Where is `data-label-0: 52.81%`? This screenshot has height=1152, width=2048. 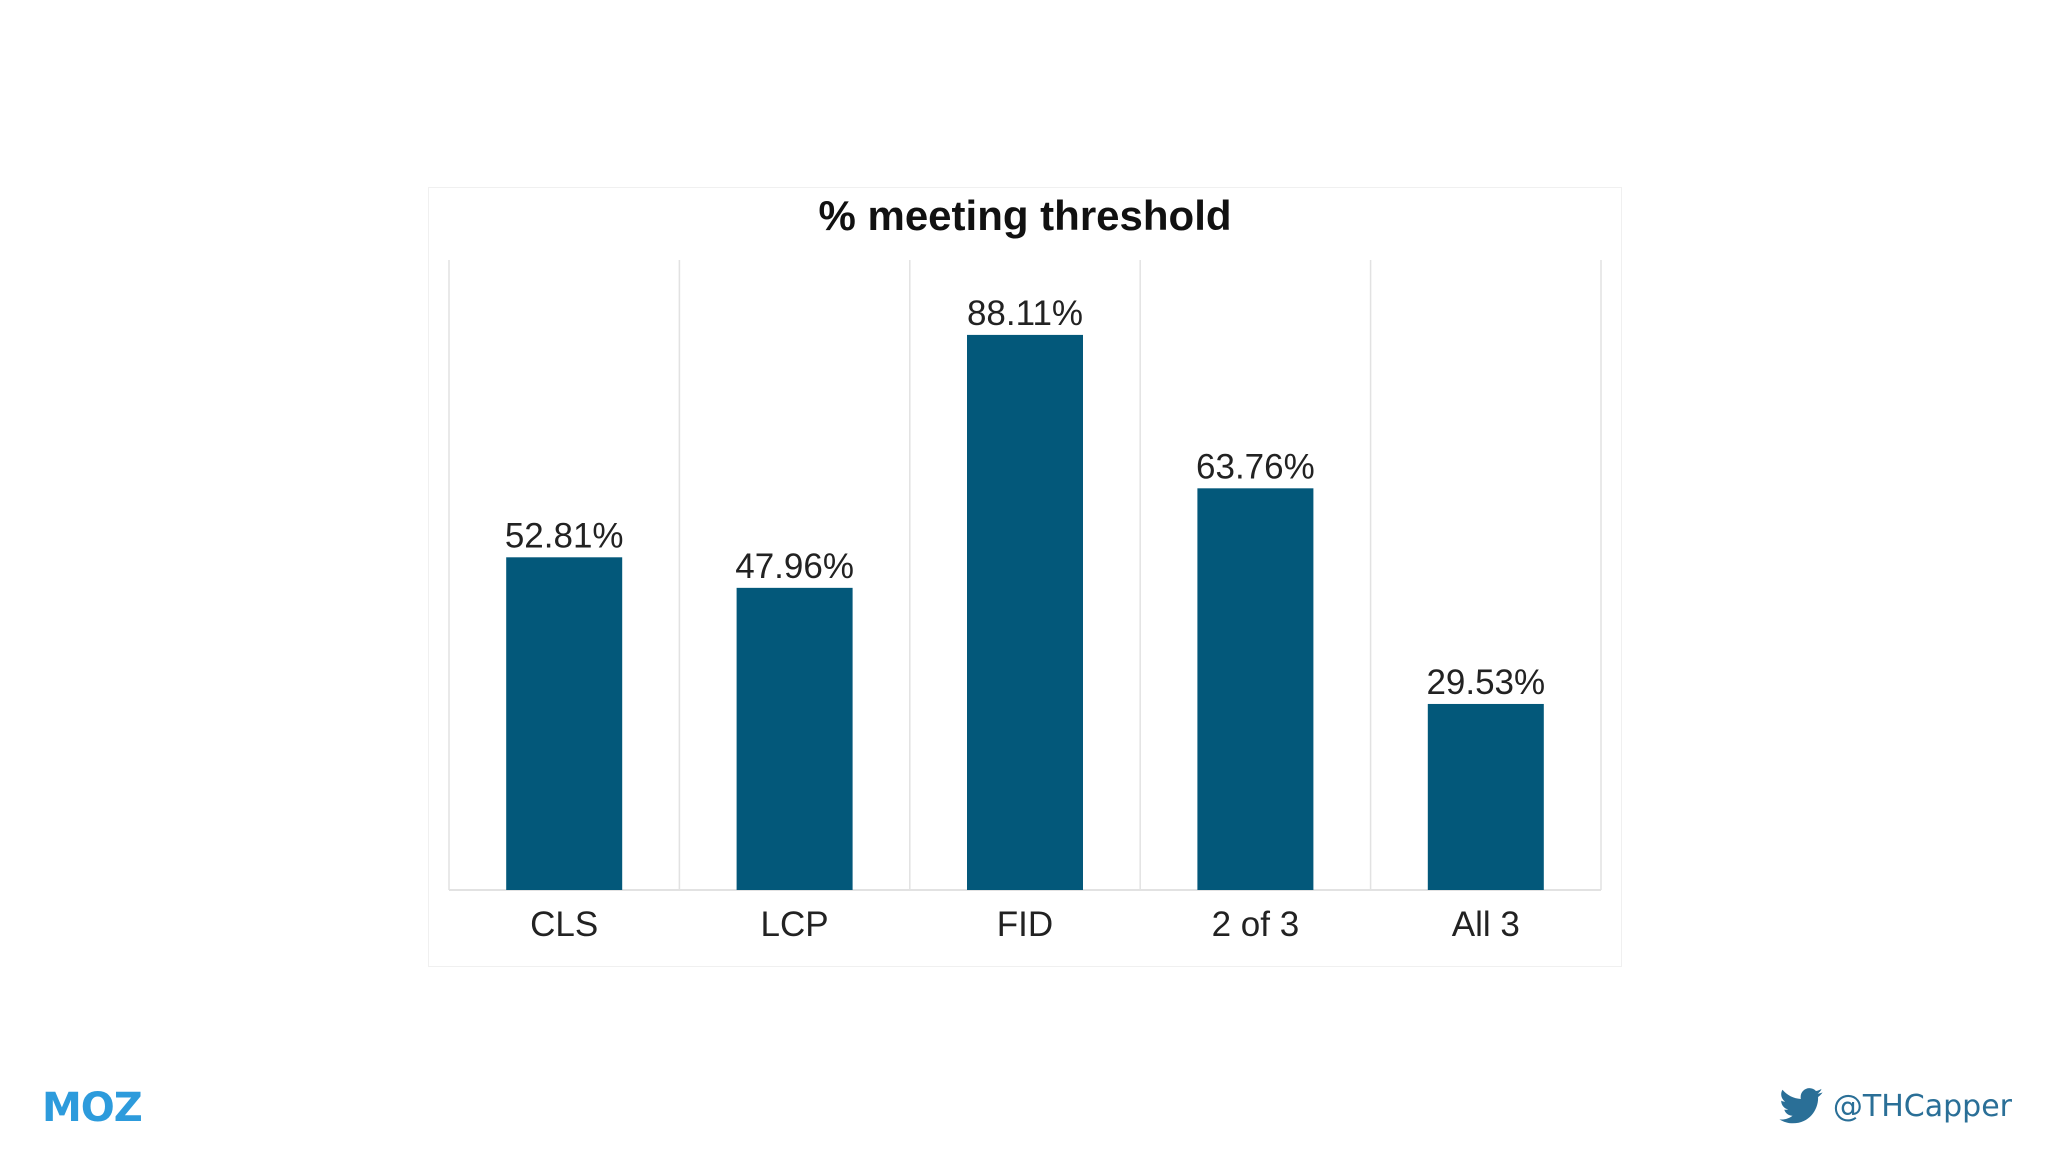 data-label-0: 52.81% is located at coordinates (564, 535).